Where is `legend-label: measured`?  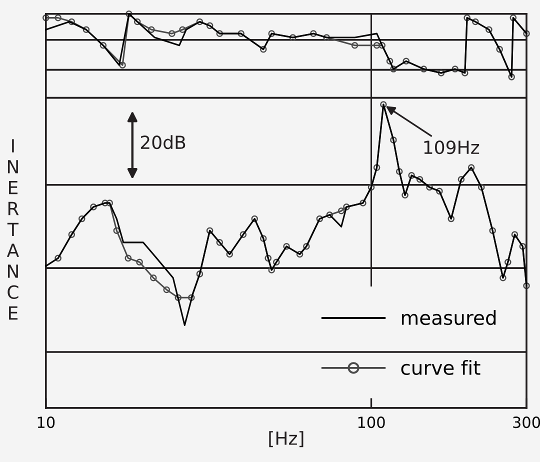 legend-label: measured is located at coordinates (449, 318).